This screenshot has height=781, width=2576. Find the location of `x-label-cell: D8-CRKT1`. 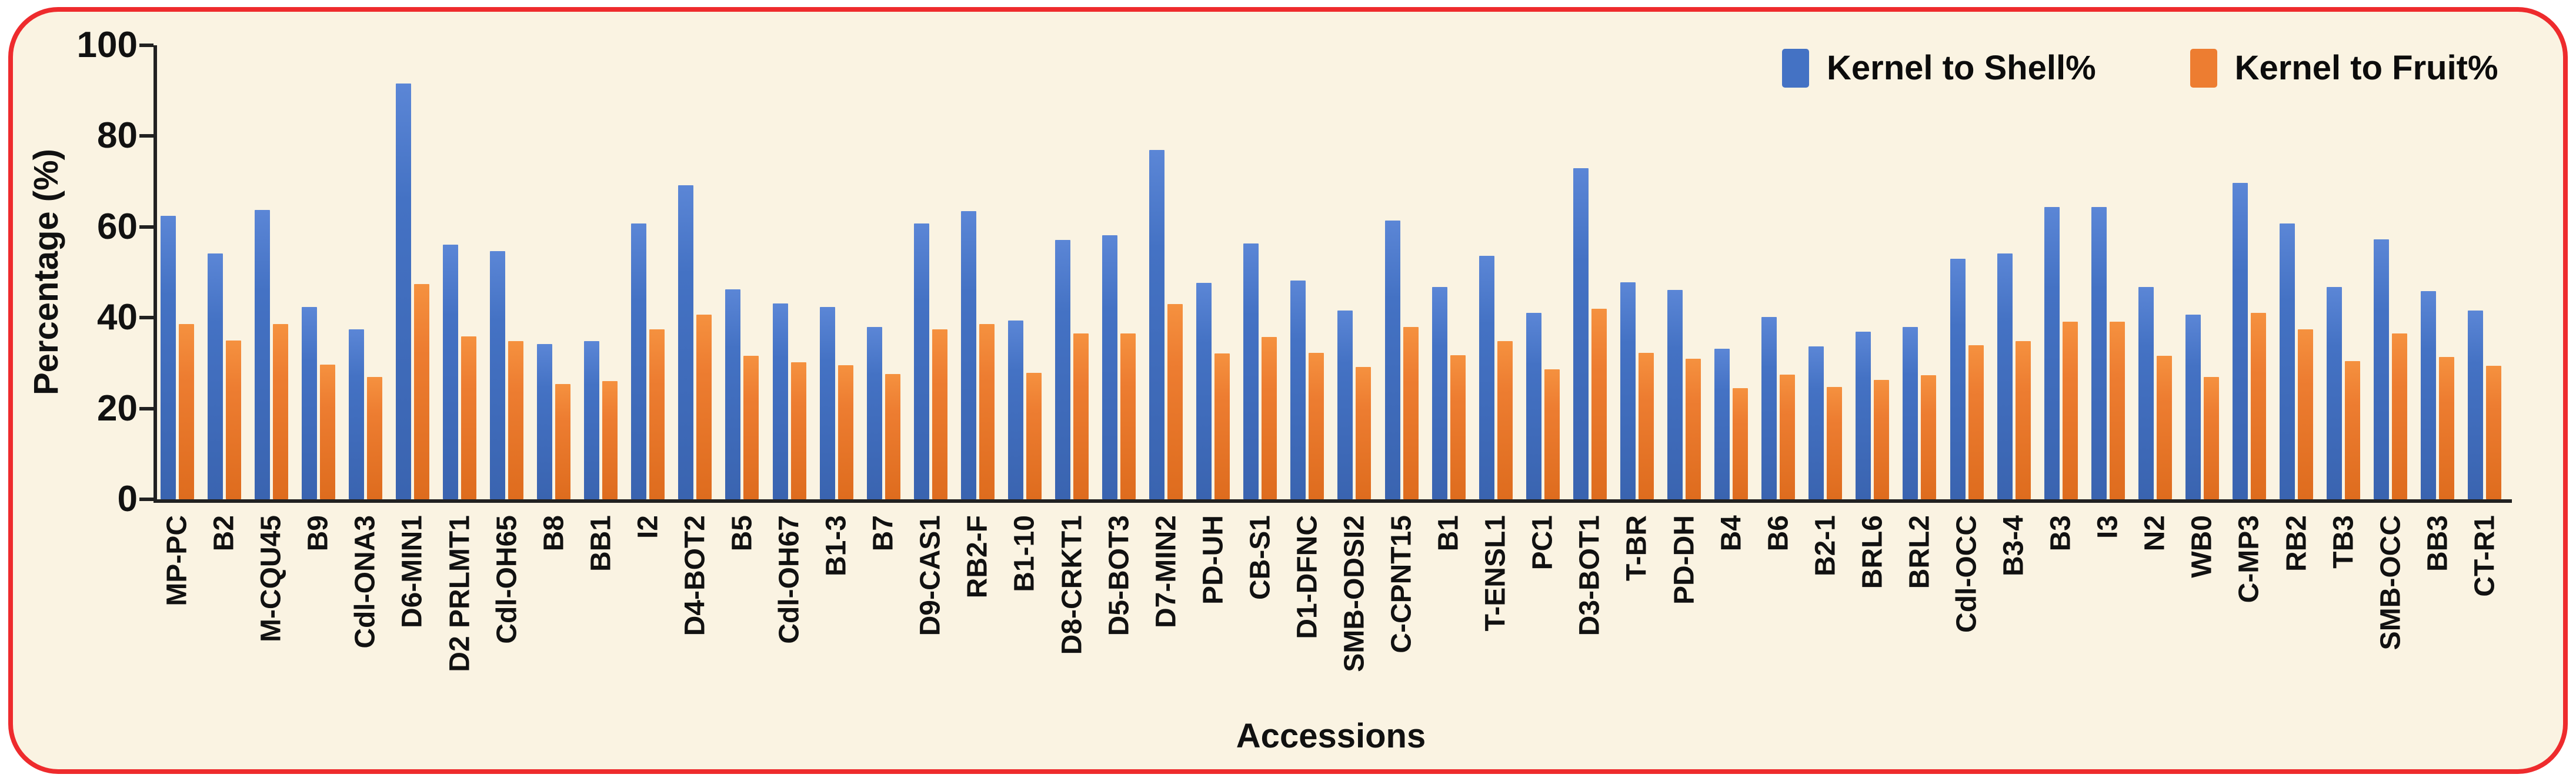

x-label-cell: D8-CRKT1 is located at coordinates (1071, 621).